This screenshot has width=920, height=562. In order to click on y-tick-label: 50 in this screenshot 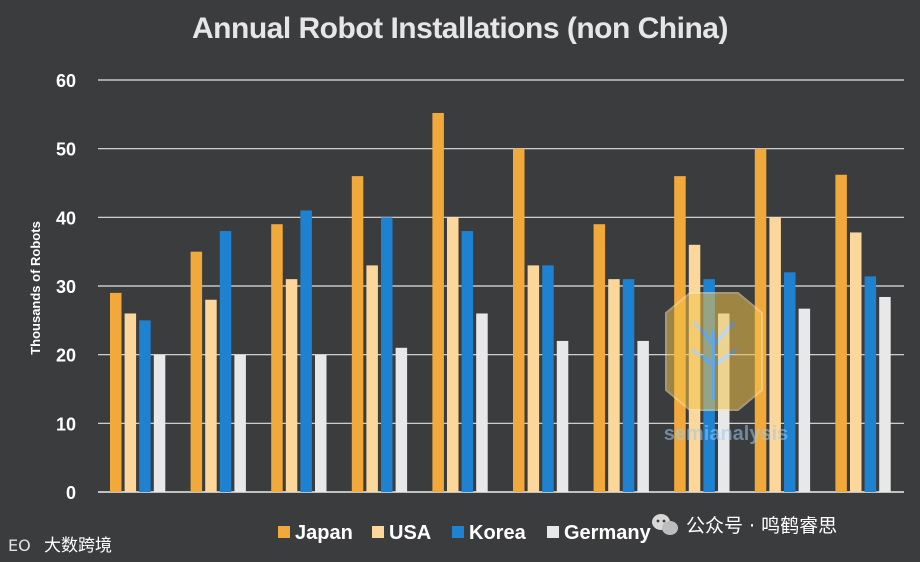, I will do `click(66, 150)`.